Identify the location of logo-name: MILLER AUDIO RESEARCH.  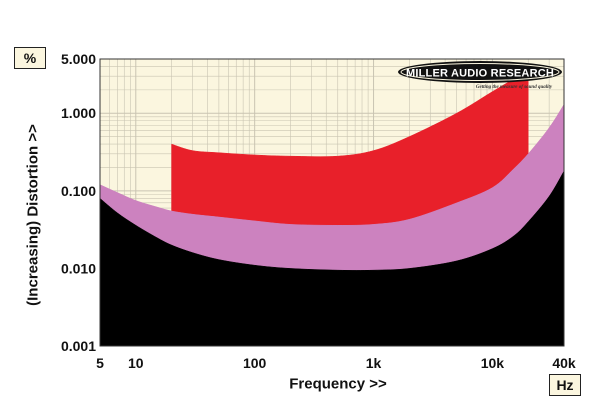
(480, 74).